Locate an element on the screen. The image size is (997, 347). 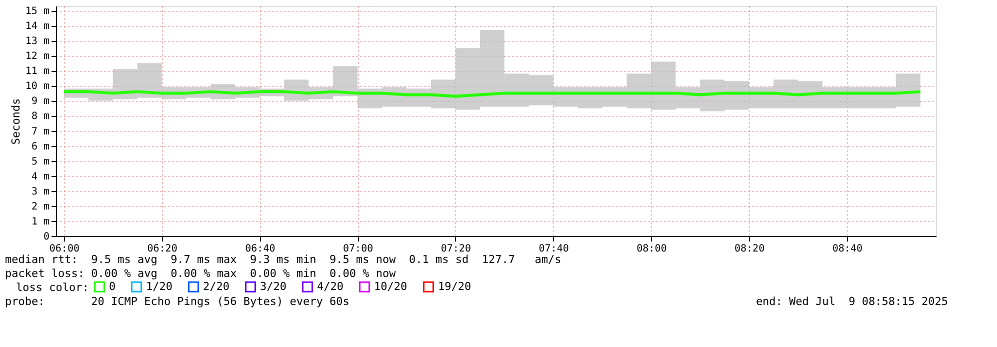
y-tick-label: 11 m is located at coordinates (37, 72).